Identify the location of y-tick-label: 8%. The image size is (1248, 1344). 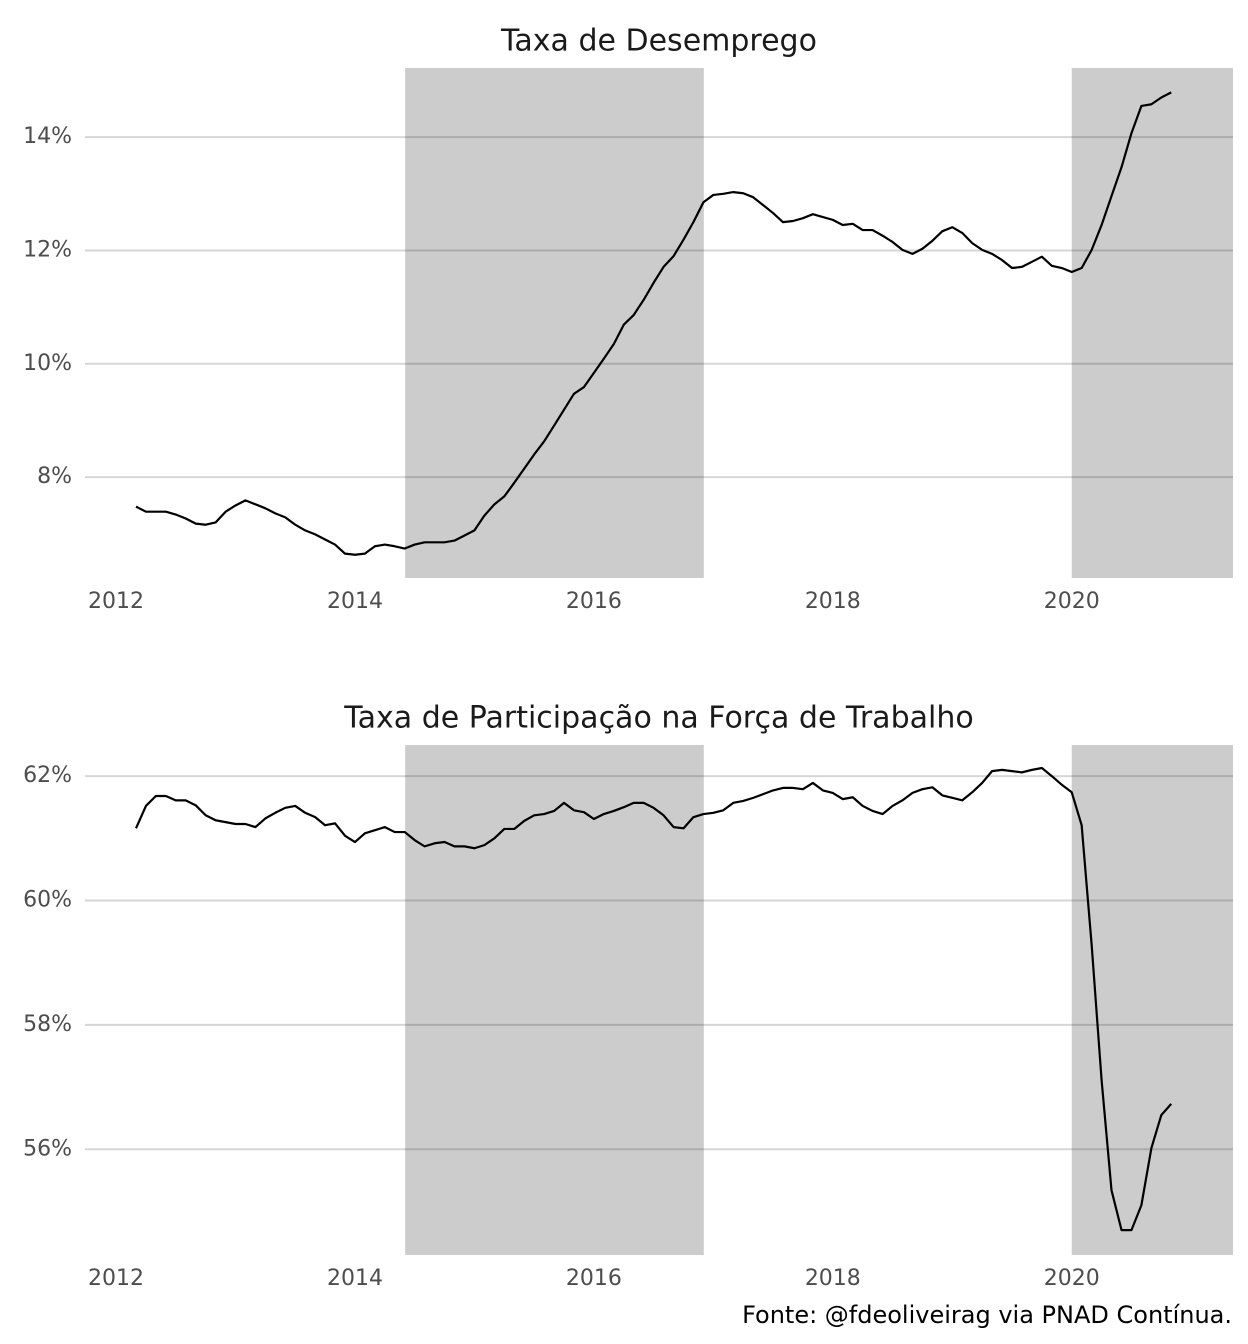
(54, 476).